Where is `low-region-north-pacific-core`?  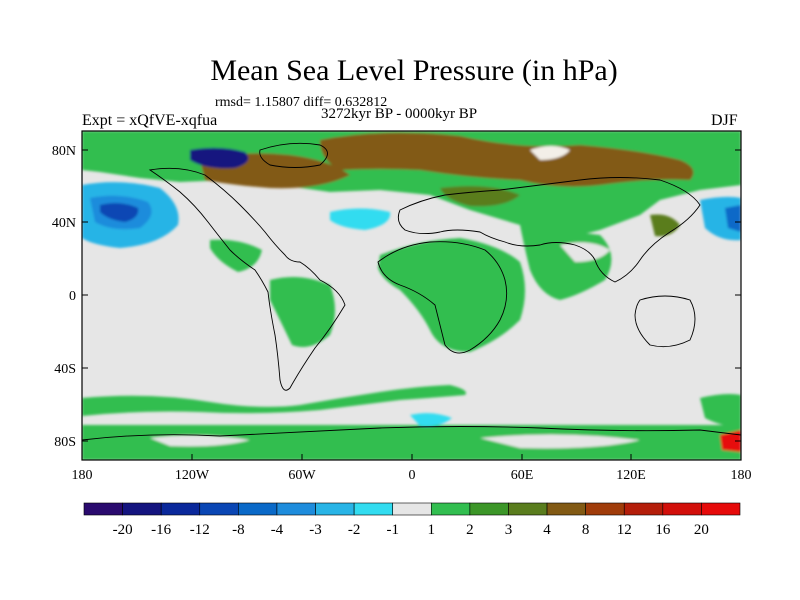
low-region-north-pacific-core is located at coordinates (119, 212).